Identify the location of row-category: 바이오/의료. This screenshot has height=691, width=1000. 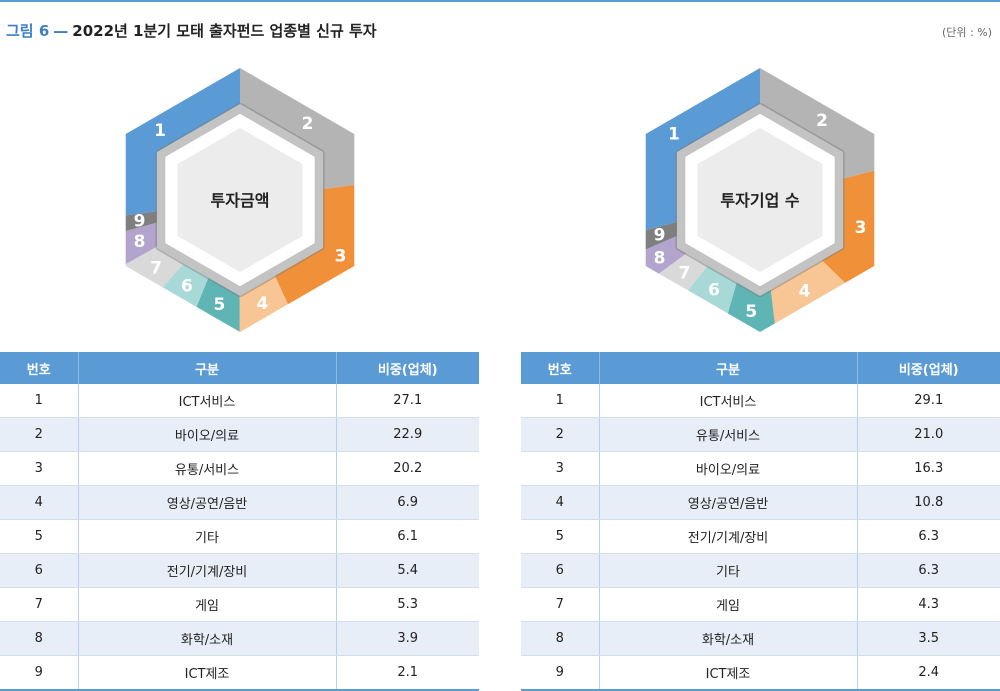
(206, 434).